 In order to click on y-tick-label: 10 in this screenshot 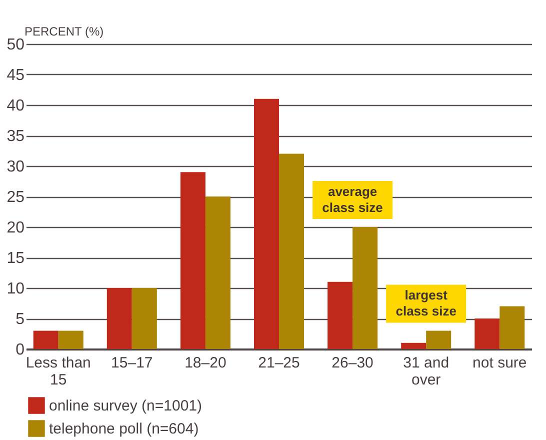, I will do `click(15, 289)`.